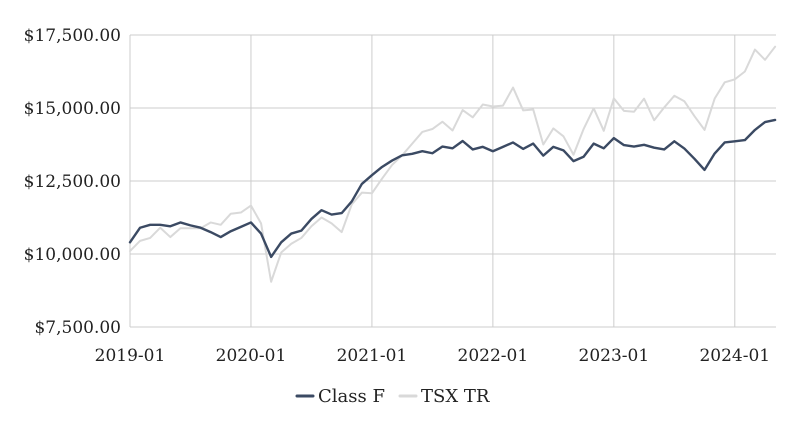  I want to click on legend-item: Class F, so click(340, 396).